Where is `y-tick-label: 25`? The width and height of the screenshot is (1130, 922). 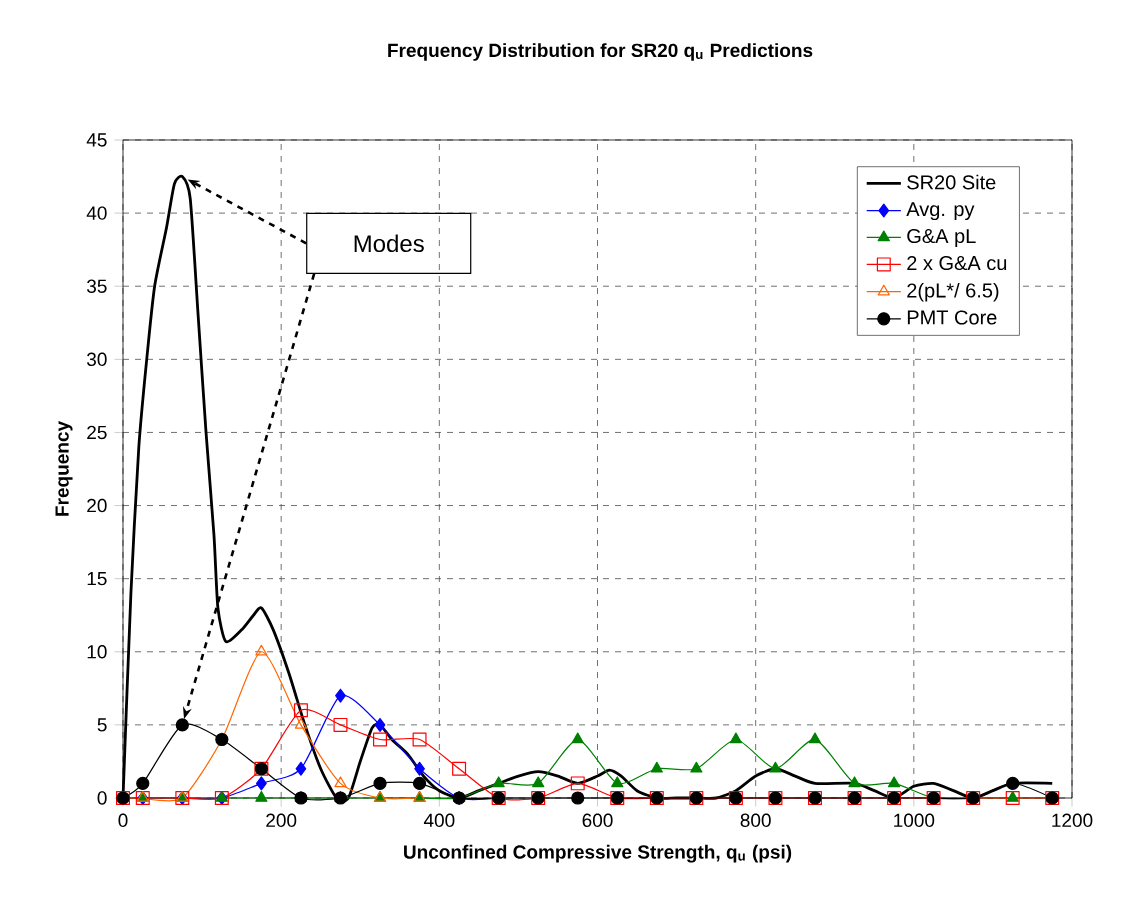
y-tick-label: 25 is located at coordinates (97, 432).